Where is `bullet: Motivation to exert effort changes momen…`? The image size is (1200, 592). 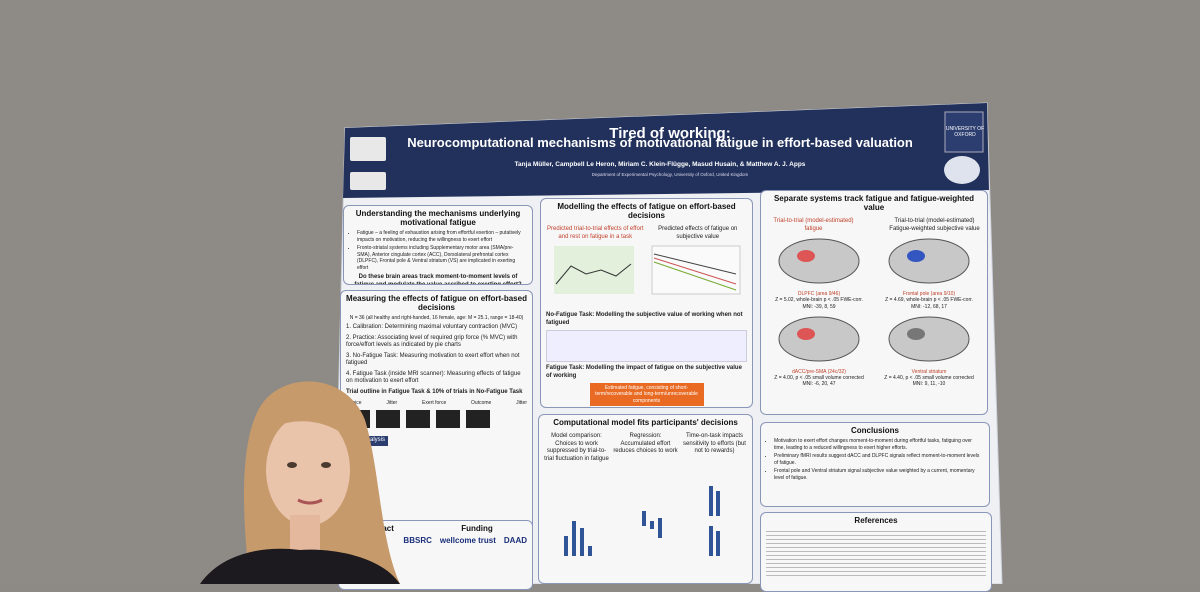
bullet: Motivation to exert effort changes momen… is located at coordinates (879, 444).